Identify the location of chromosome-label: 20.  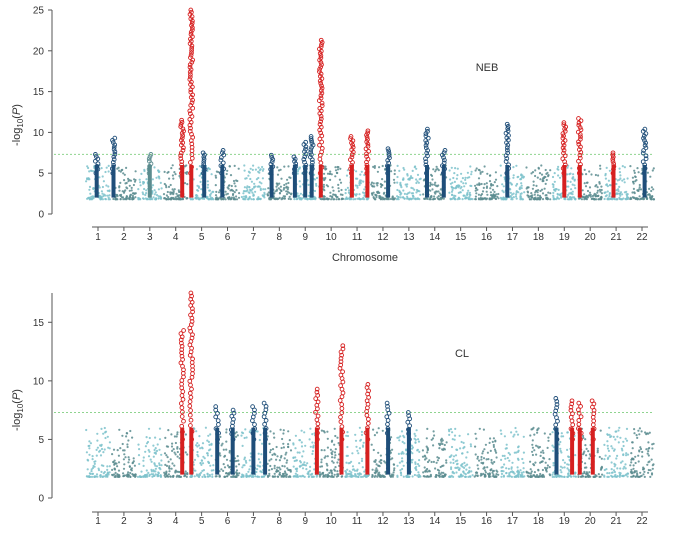
(591, 521).